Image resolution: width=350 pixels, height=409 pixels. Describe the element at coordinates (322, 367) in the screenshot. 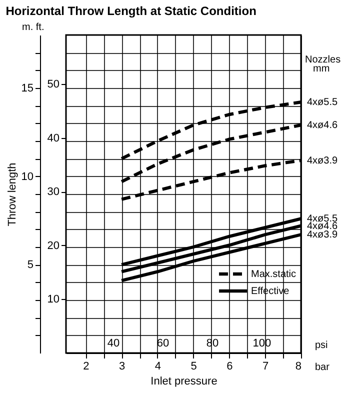

I see `text: bar` at that location.